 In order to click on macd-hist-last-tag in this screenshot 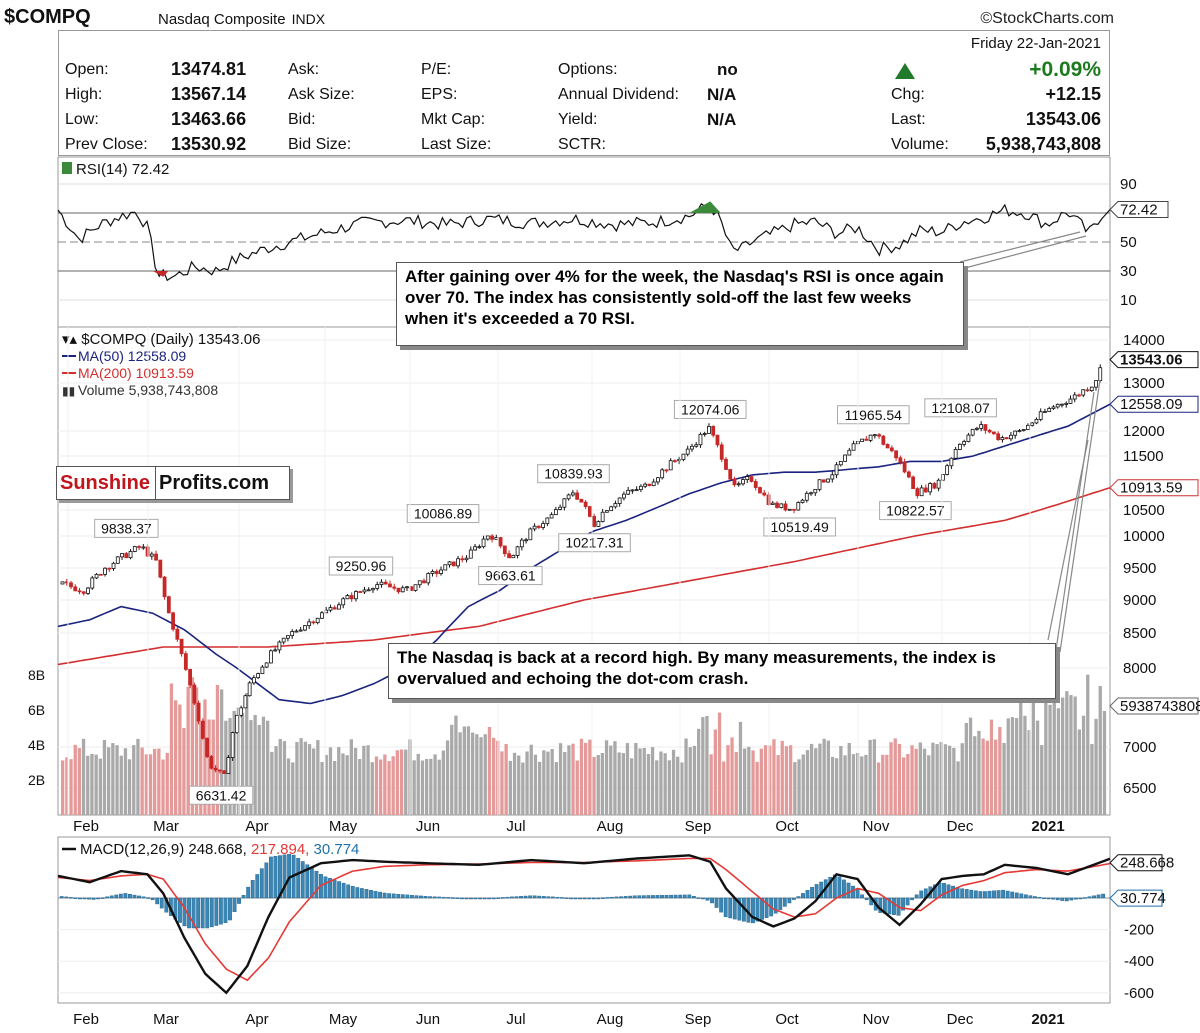, I will do `click(1136, 898)`.